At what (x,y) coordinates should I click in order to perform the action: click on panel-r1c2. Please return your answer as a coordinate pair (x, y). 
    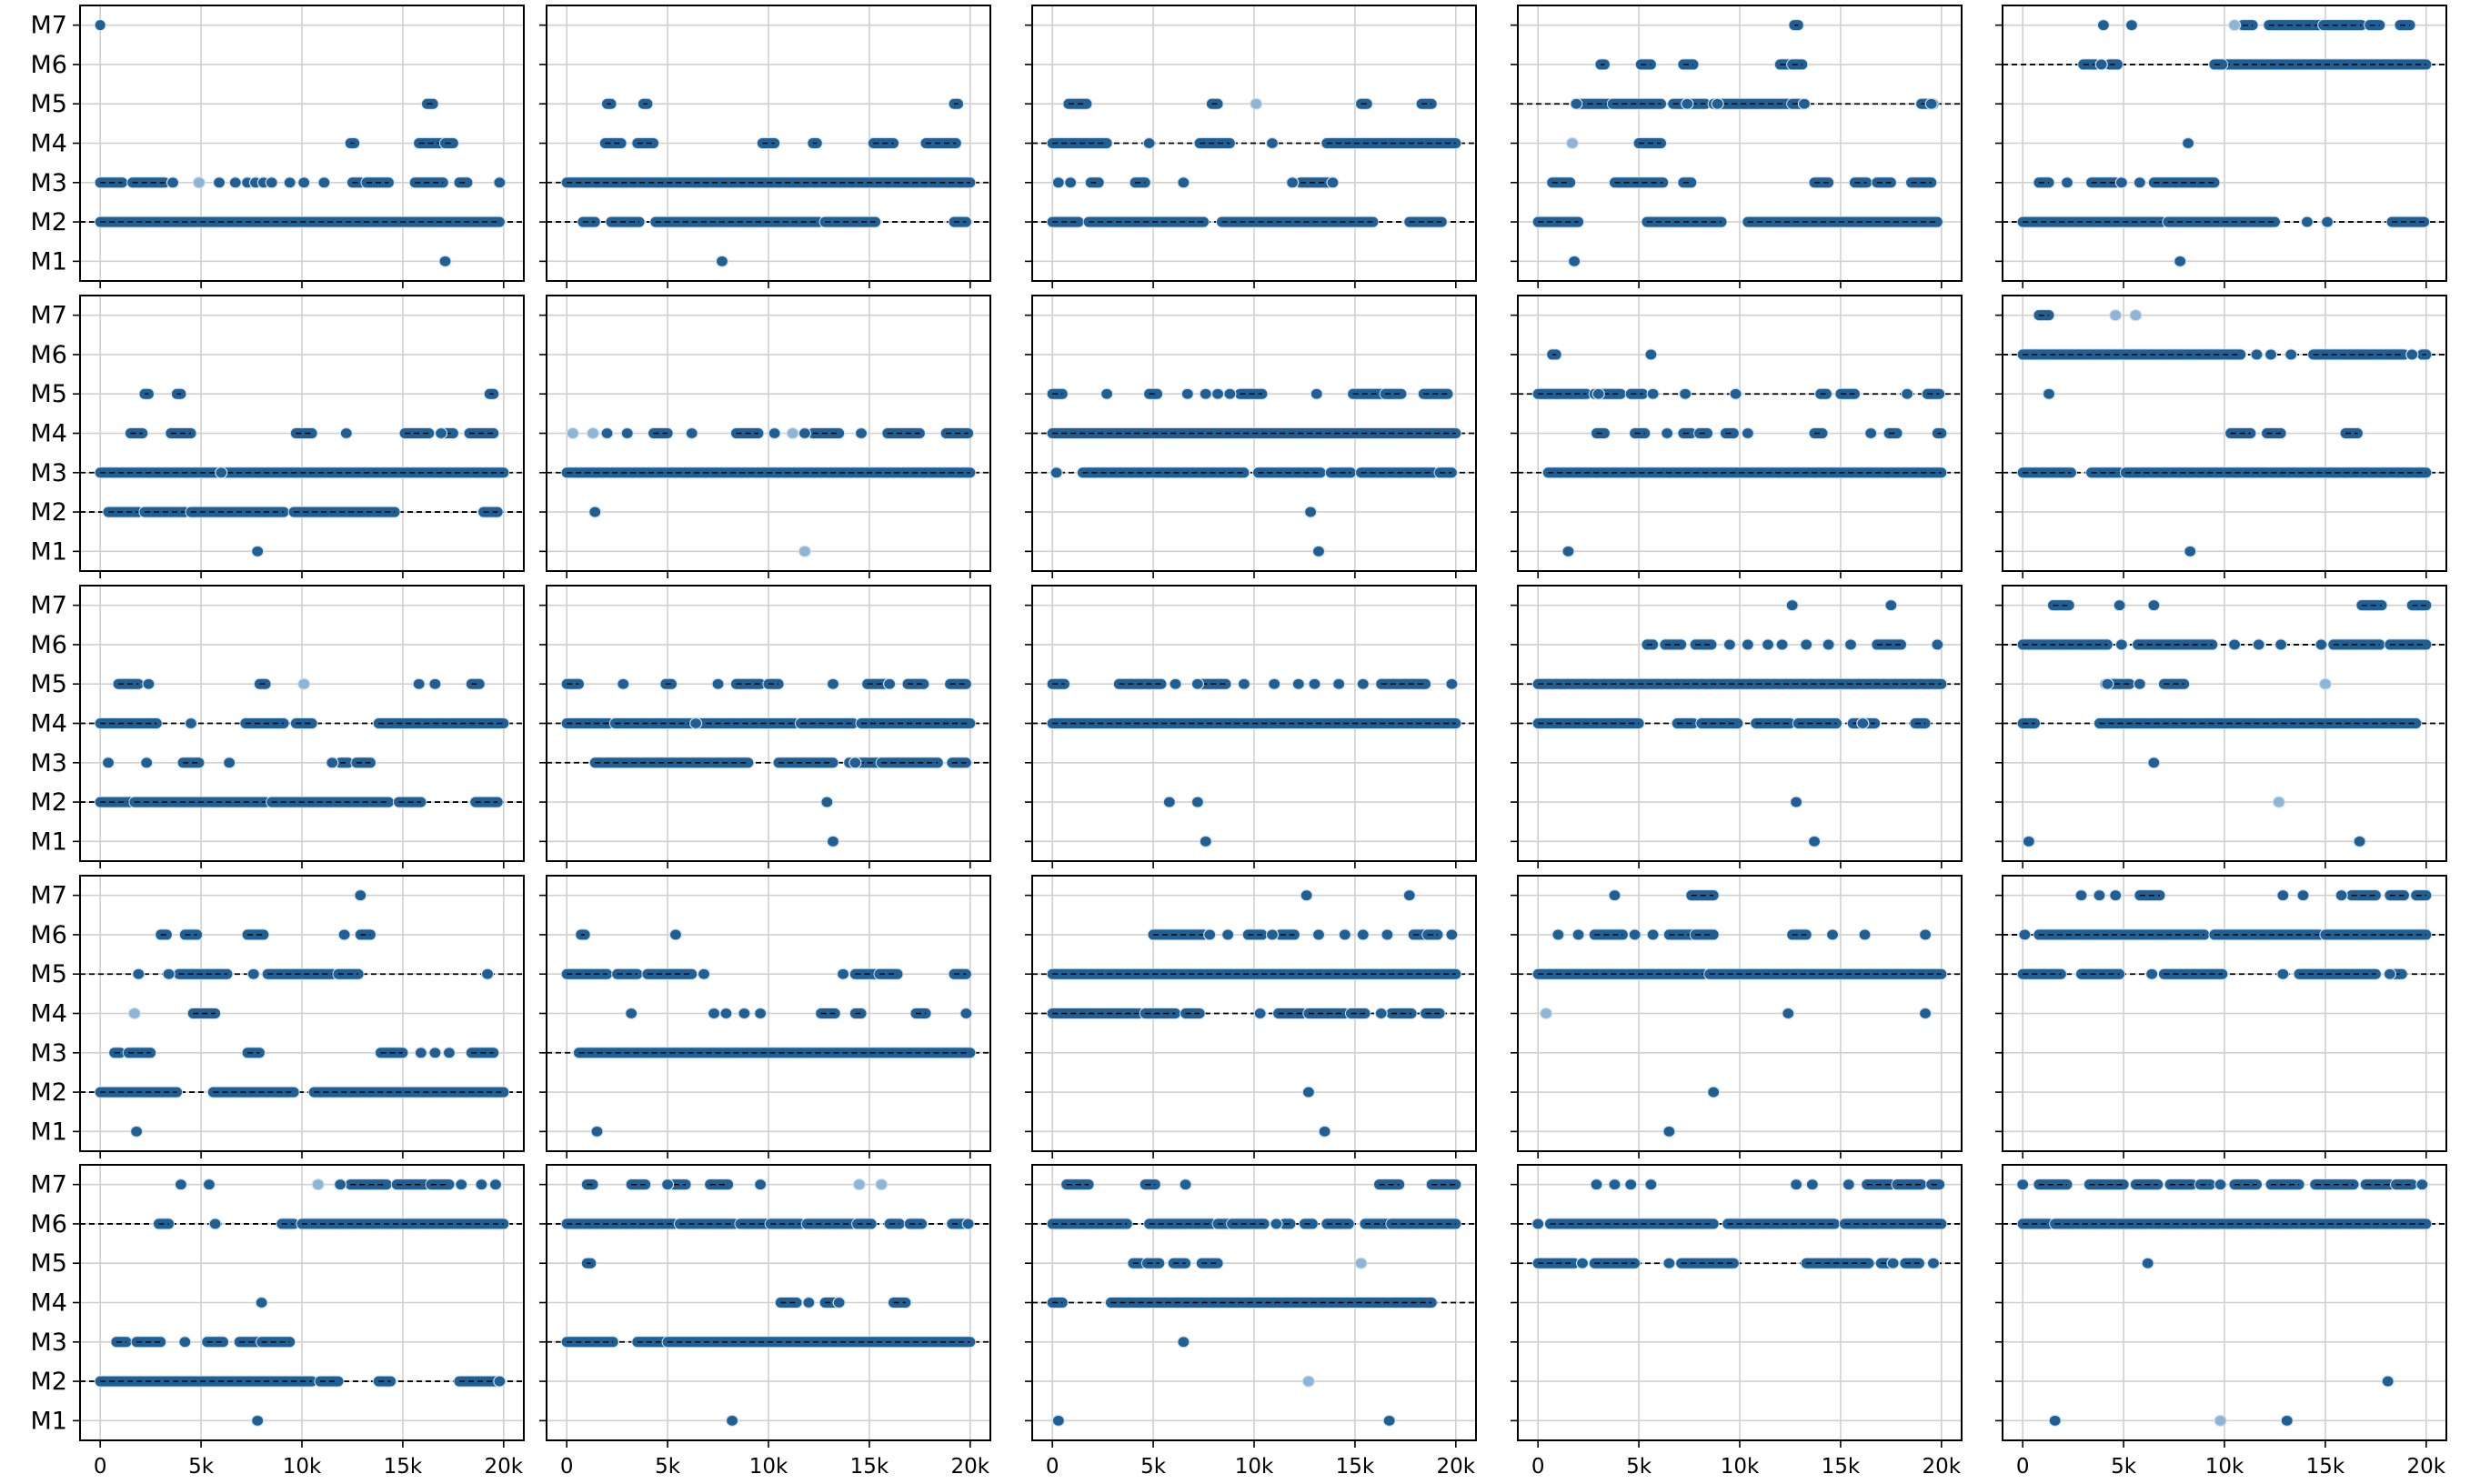
    Looking at the image, I should click on (765, 146).